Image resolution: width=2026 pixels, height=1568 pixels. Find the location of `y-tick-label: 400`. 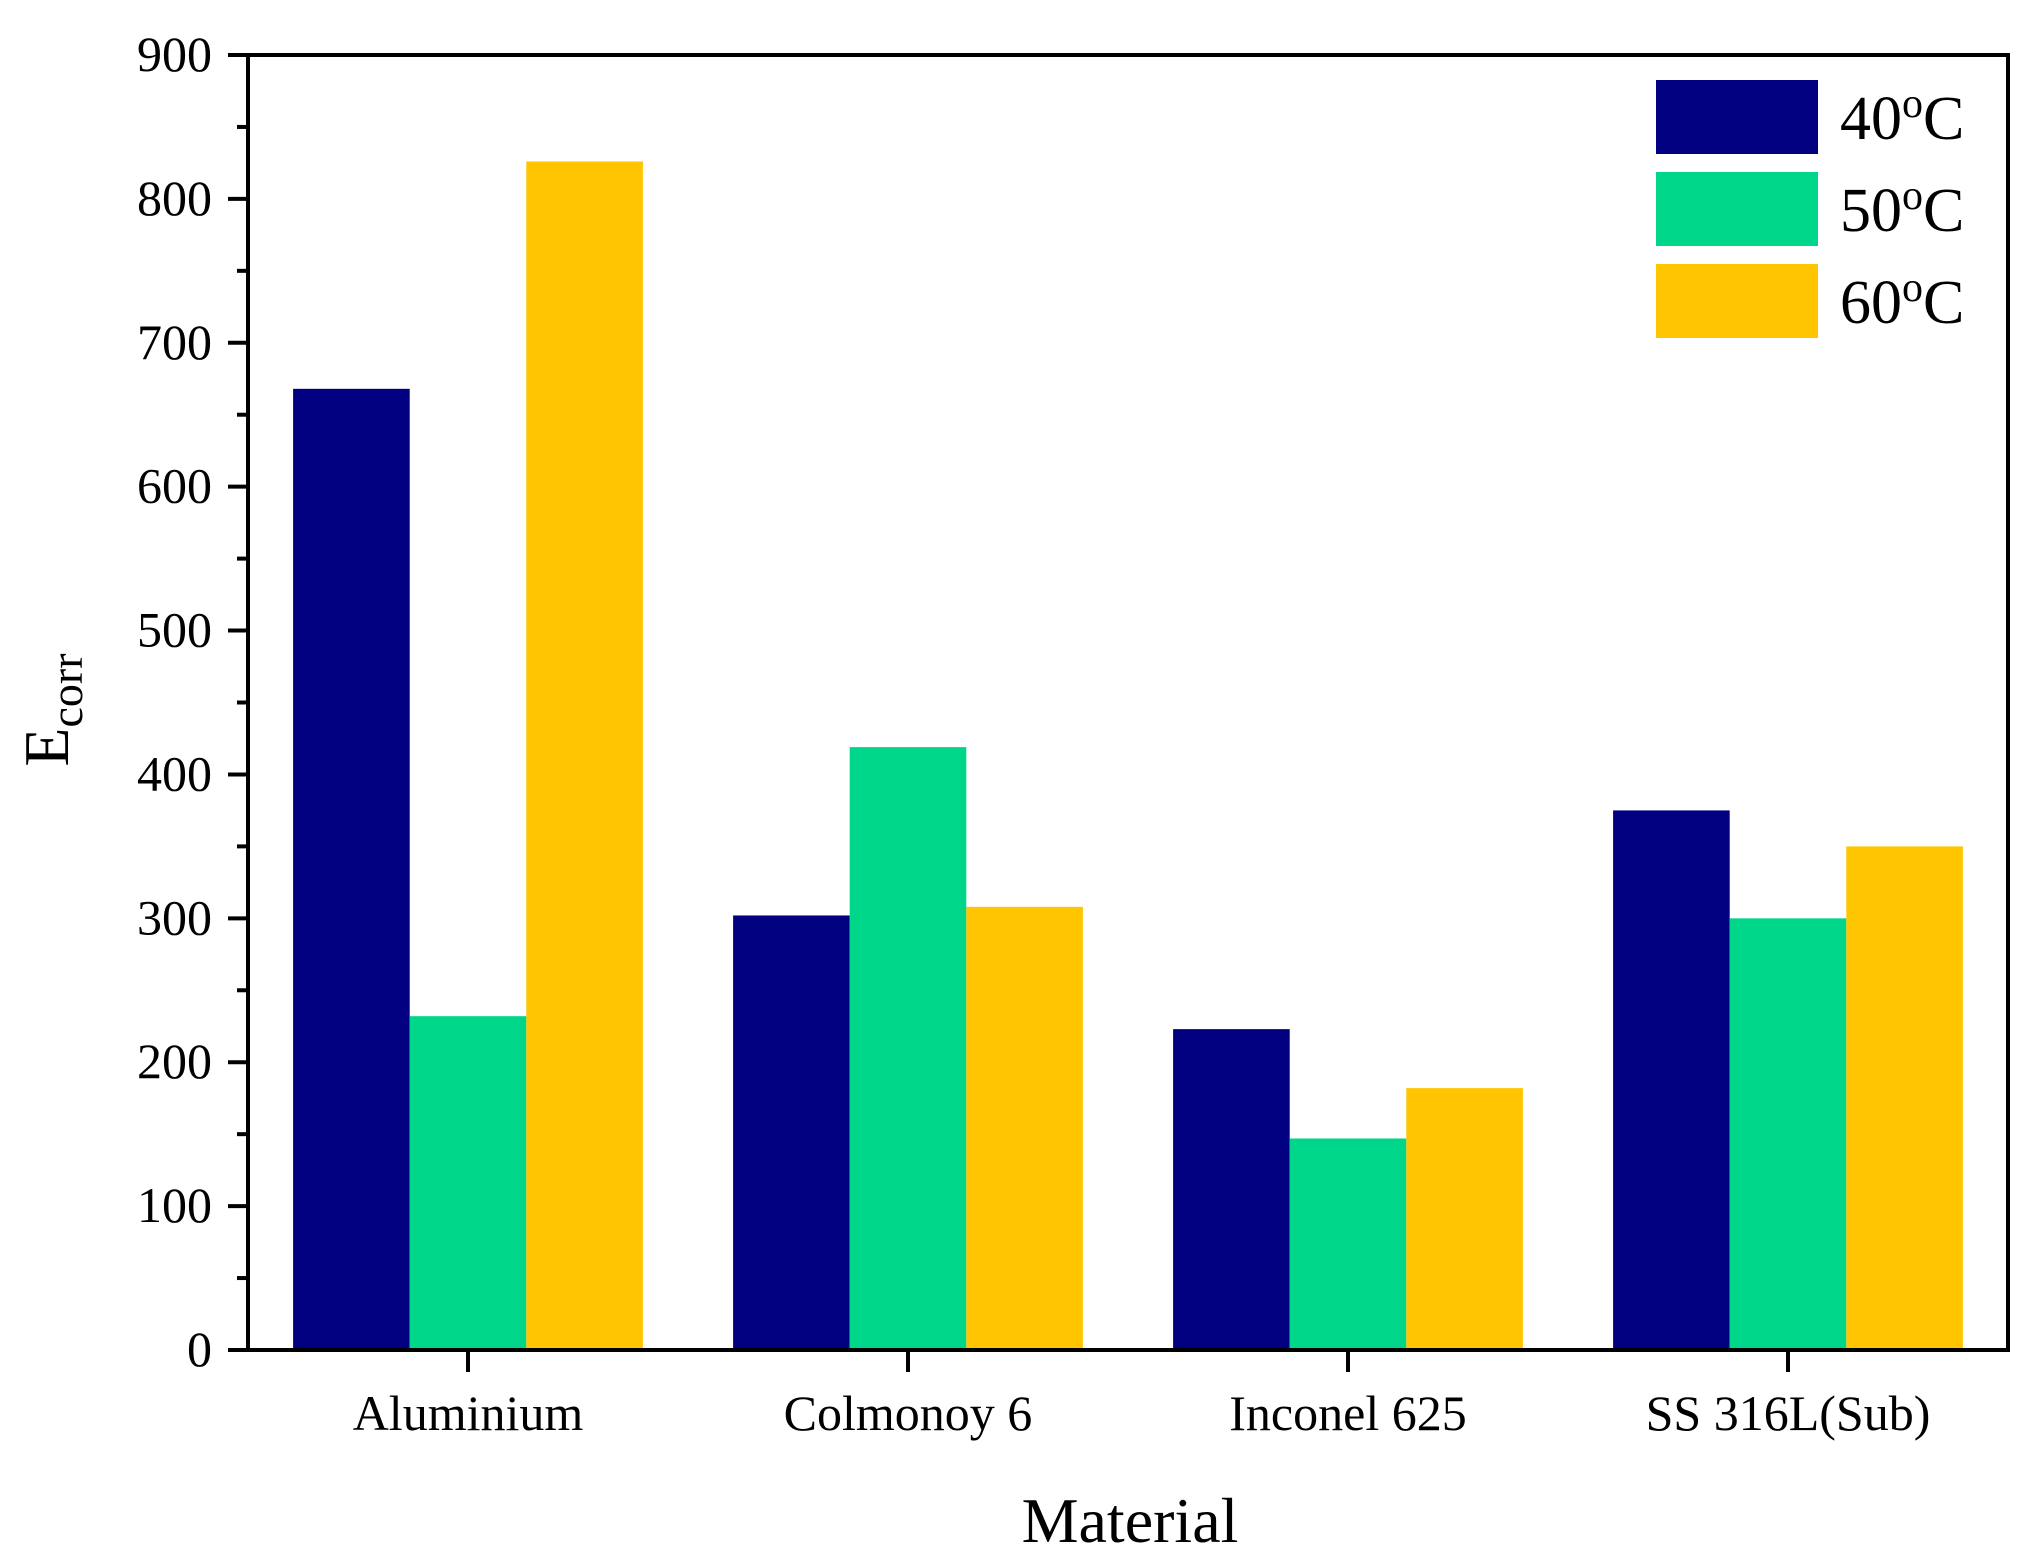

y-tick-label: 400 is located at coordinates (174, 773).